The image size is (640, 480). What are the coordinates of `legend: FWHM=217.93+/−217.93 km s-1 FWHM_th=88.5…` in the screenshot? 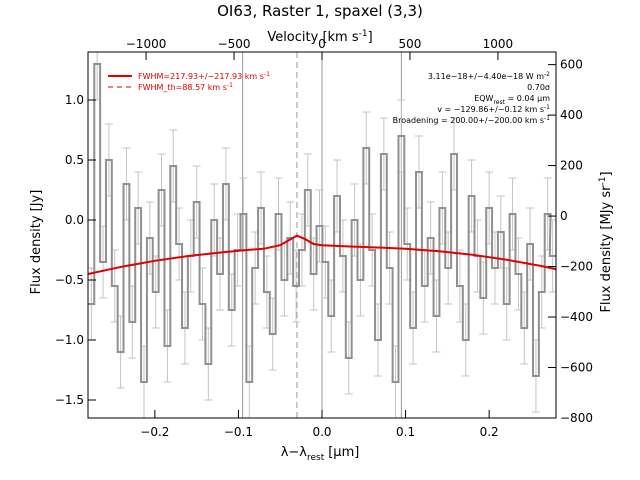 It's located at (189, 81).